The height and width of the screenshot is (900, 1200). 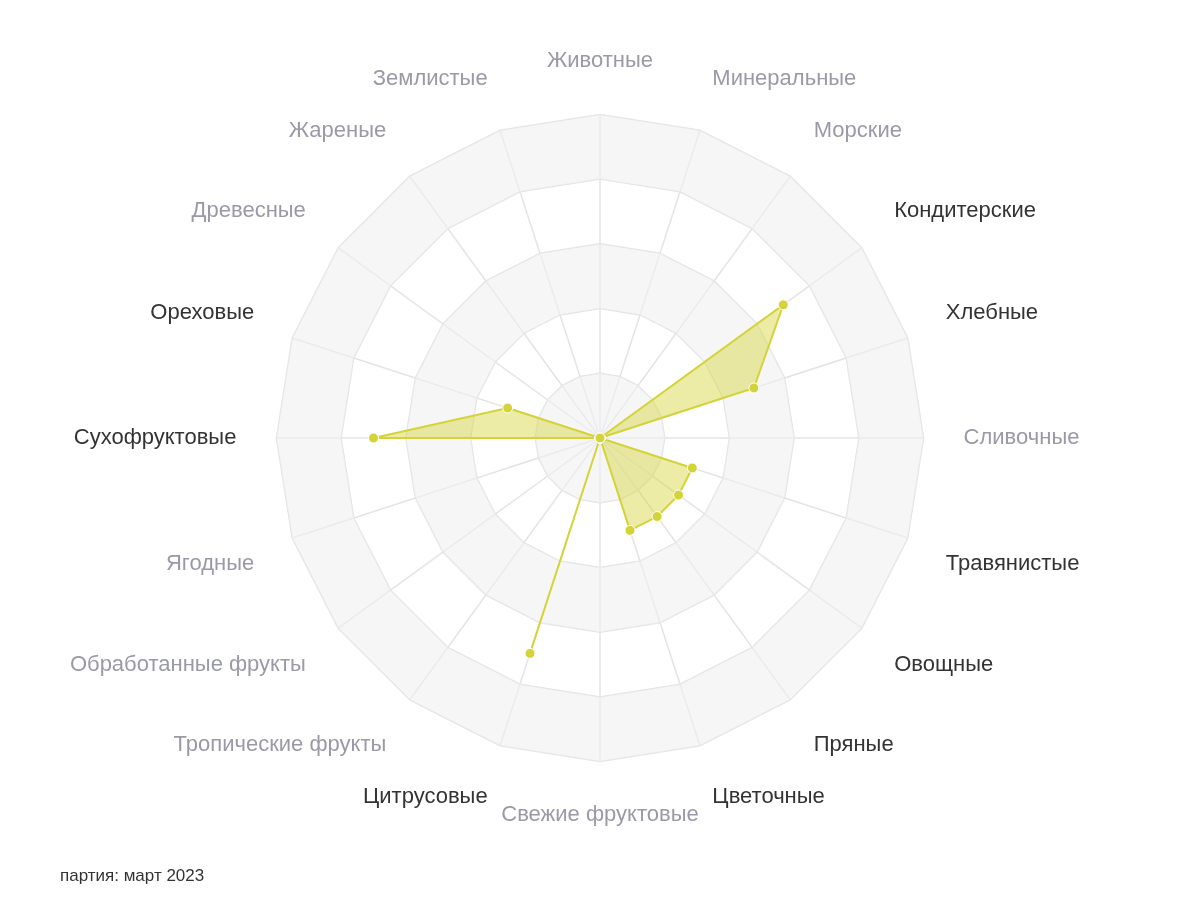 I want to click on spoke-label: Пряные, so click(x=853, y=744).